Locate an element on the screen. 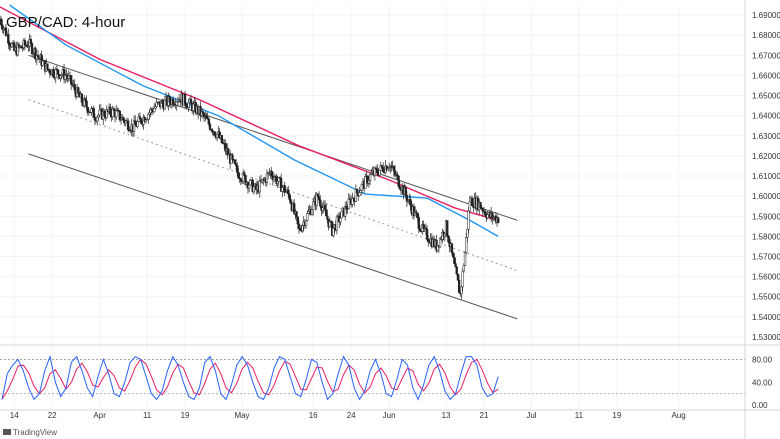 The image size is (780, 439). price-tick-label: 1.68000 is located at coordinates (766, 35).